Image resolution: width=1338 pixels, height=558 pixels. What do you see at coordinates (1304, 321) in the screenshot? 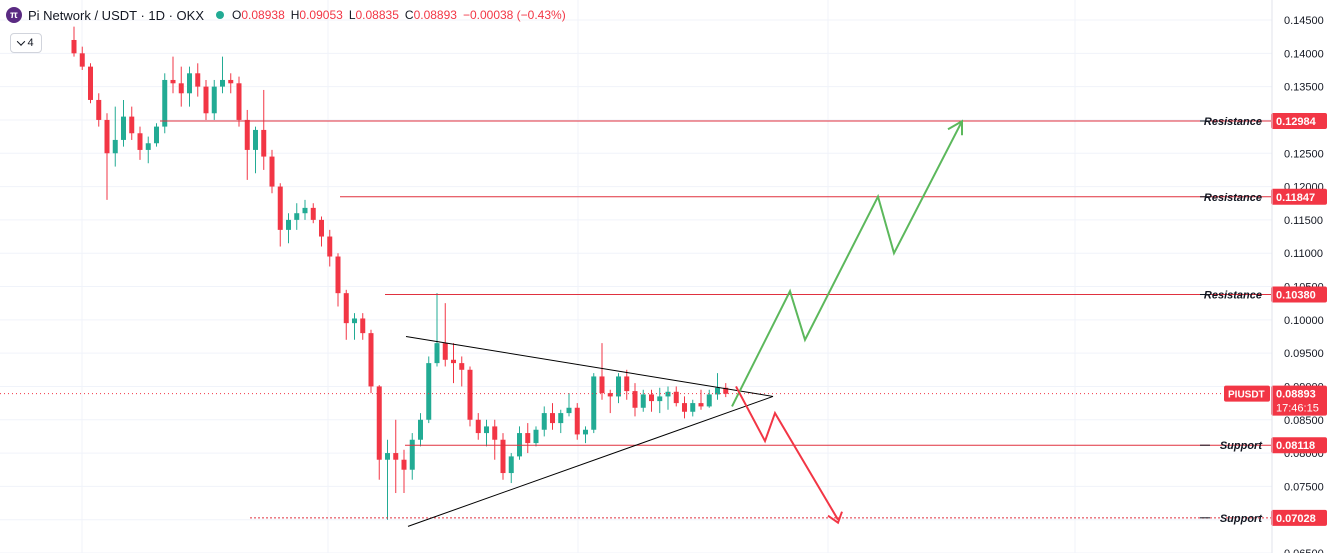
I see `y-tick-label: 0.10000` at bounding box center [1304, 321].